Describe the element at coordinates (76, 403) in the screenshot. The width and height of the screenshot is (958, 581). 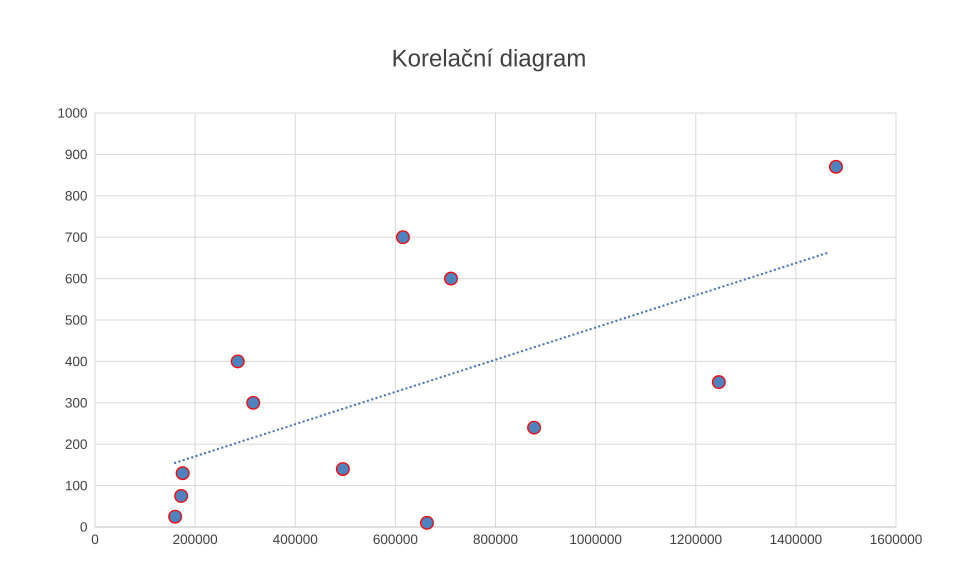
I see `y-tick-label: 300` at that location.